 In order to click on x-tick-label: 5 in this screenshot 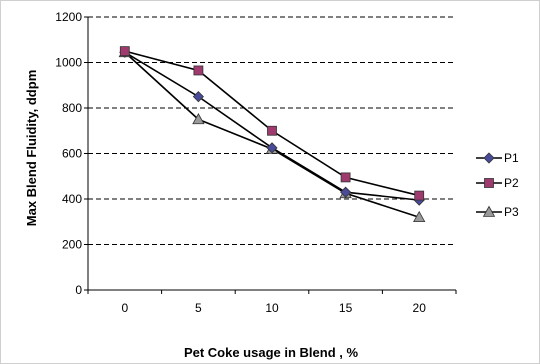, I will do `click(198, 308)`.